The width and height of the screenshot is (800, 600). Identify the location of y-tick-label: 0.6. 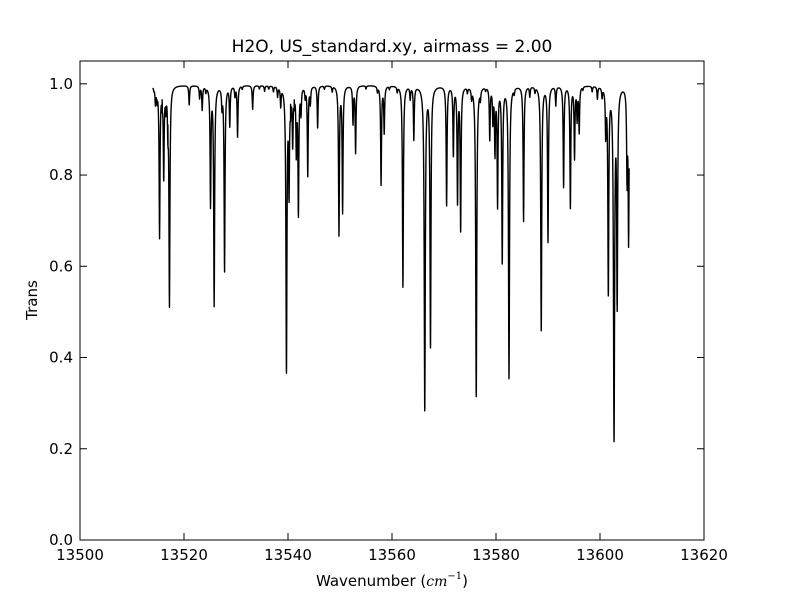
(61, 266).